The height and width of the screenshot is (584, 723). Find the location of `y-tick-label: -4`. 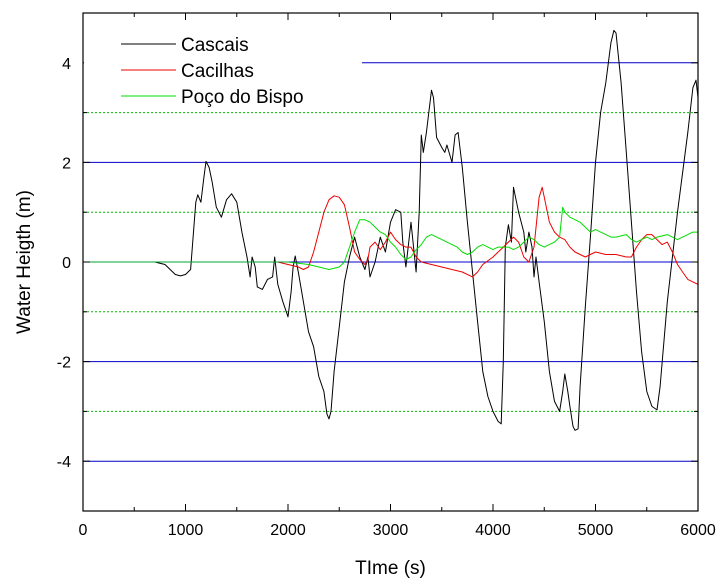

y-tick-label: -4 is located at coordinates (64, 462).